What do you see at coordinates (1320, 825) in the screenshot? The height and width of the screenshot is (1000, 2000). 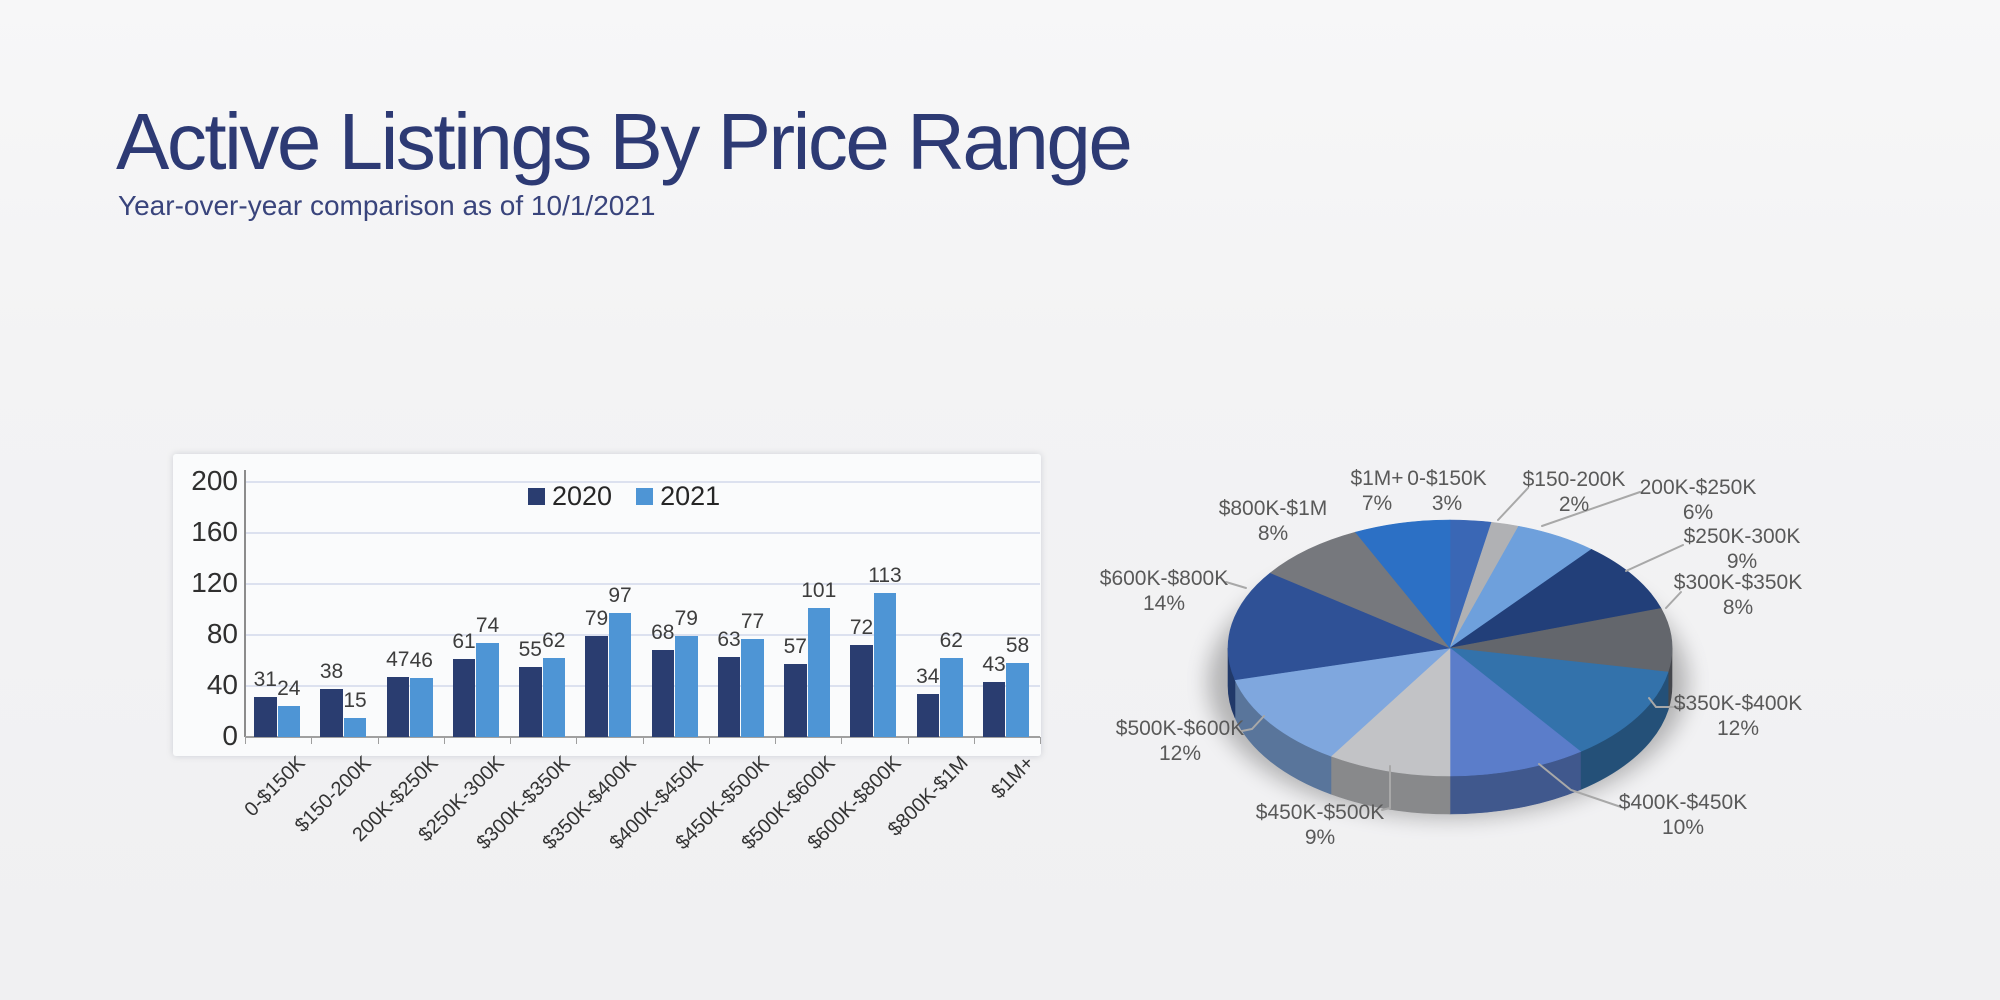 I see `pie-slice-label: $450K-$500K 9%` at bounding box center [1320, 825].